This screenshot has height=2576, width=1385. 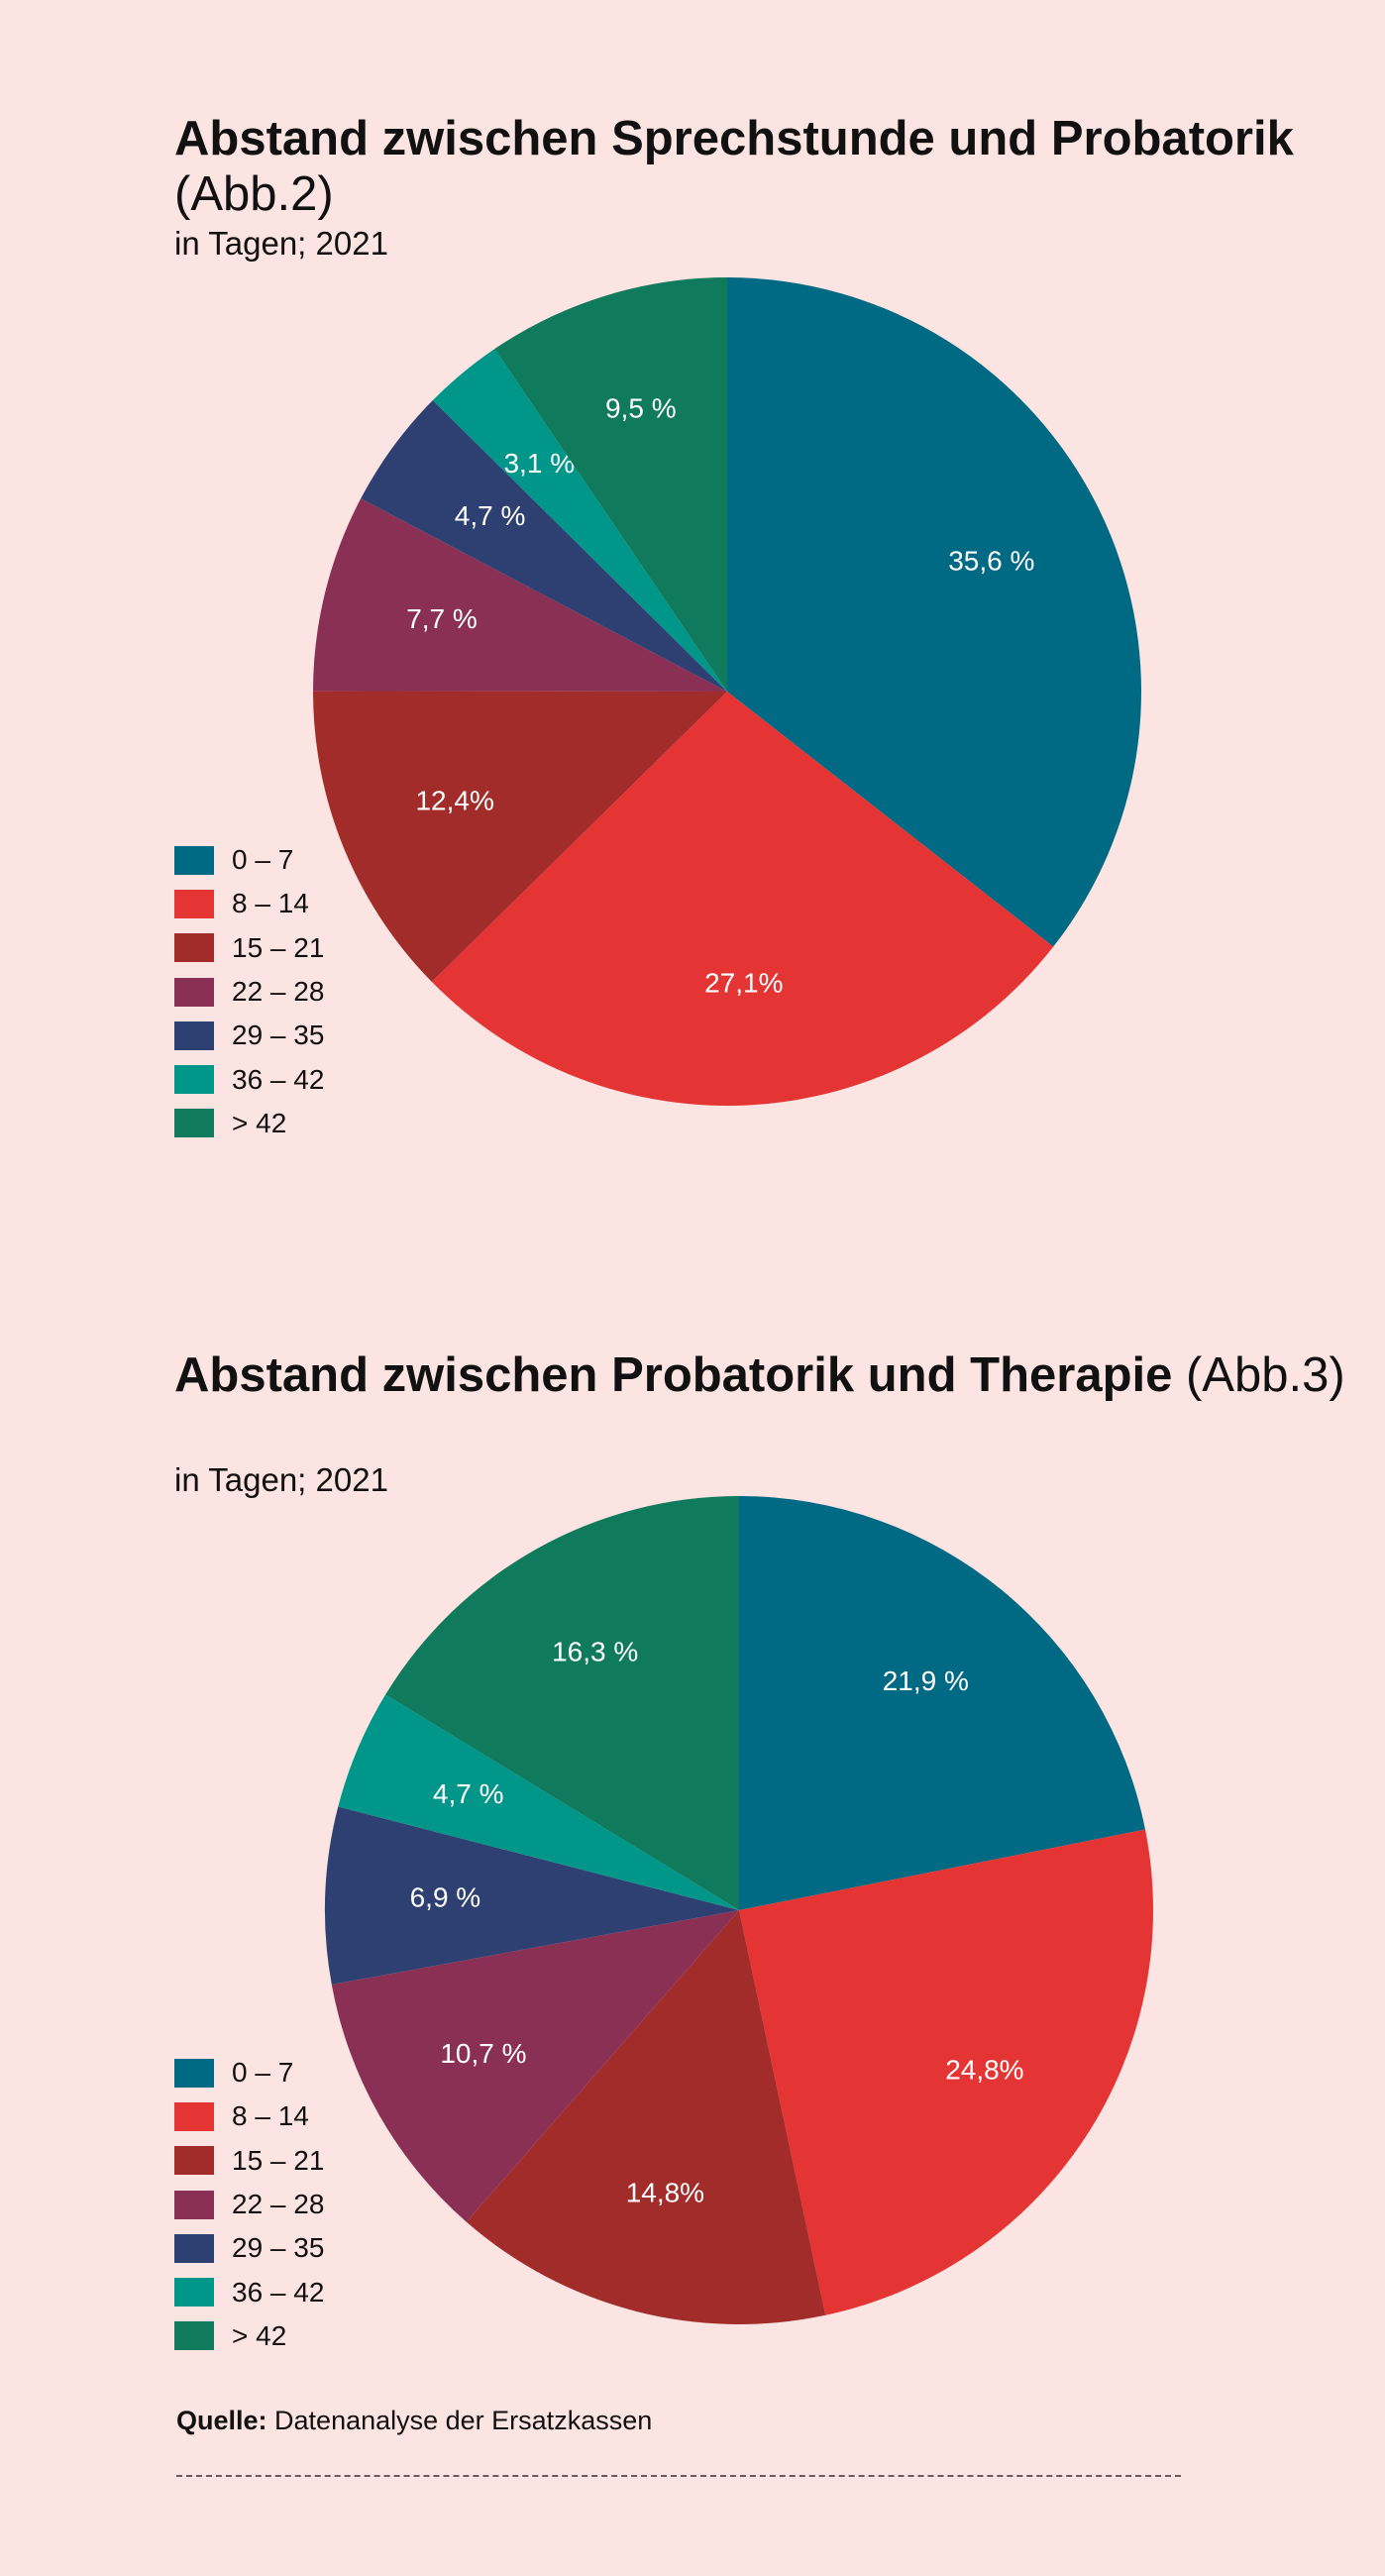 What do you see at coordinates (539, 464) in the screenshot?
I see `pie-slice-label: 3,1 %` at bounding box center [539, 464].